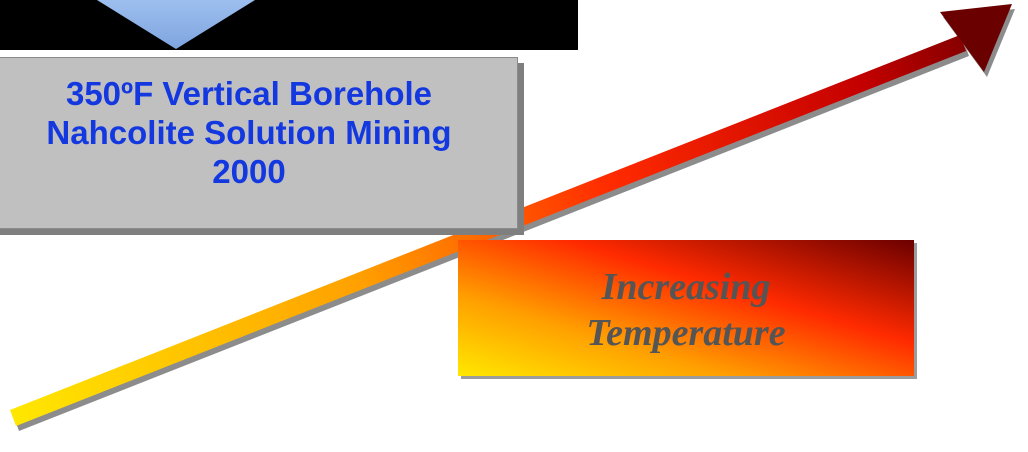 This screenshot has height=452, width=1028. What do you see at coordinates (686, 333) in the screenshot?
I see `temperature-label-line-2: Temperature` at bounding box center [686, 333].